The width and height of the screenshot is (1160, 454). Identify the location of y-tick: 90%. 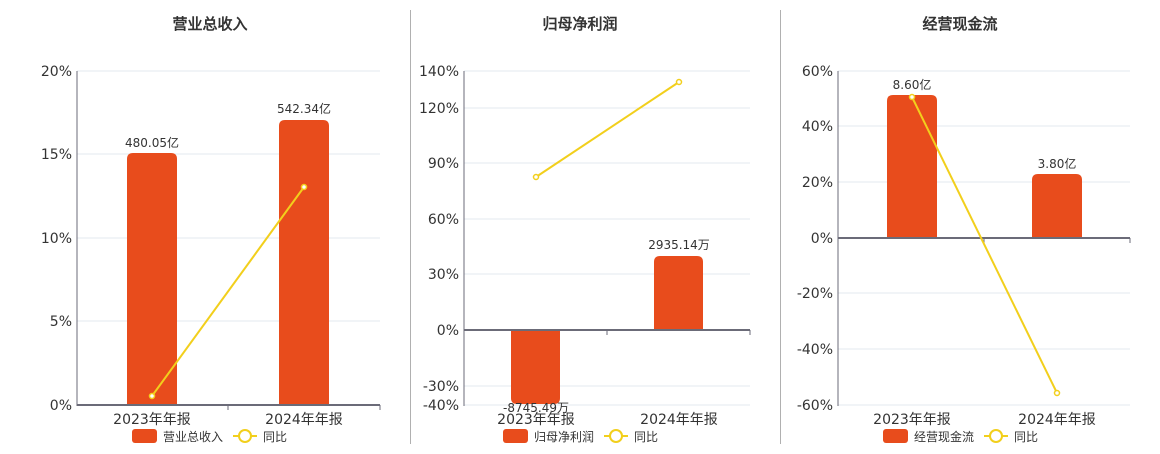
(443, 164).